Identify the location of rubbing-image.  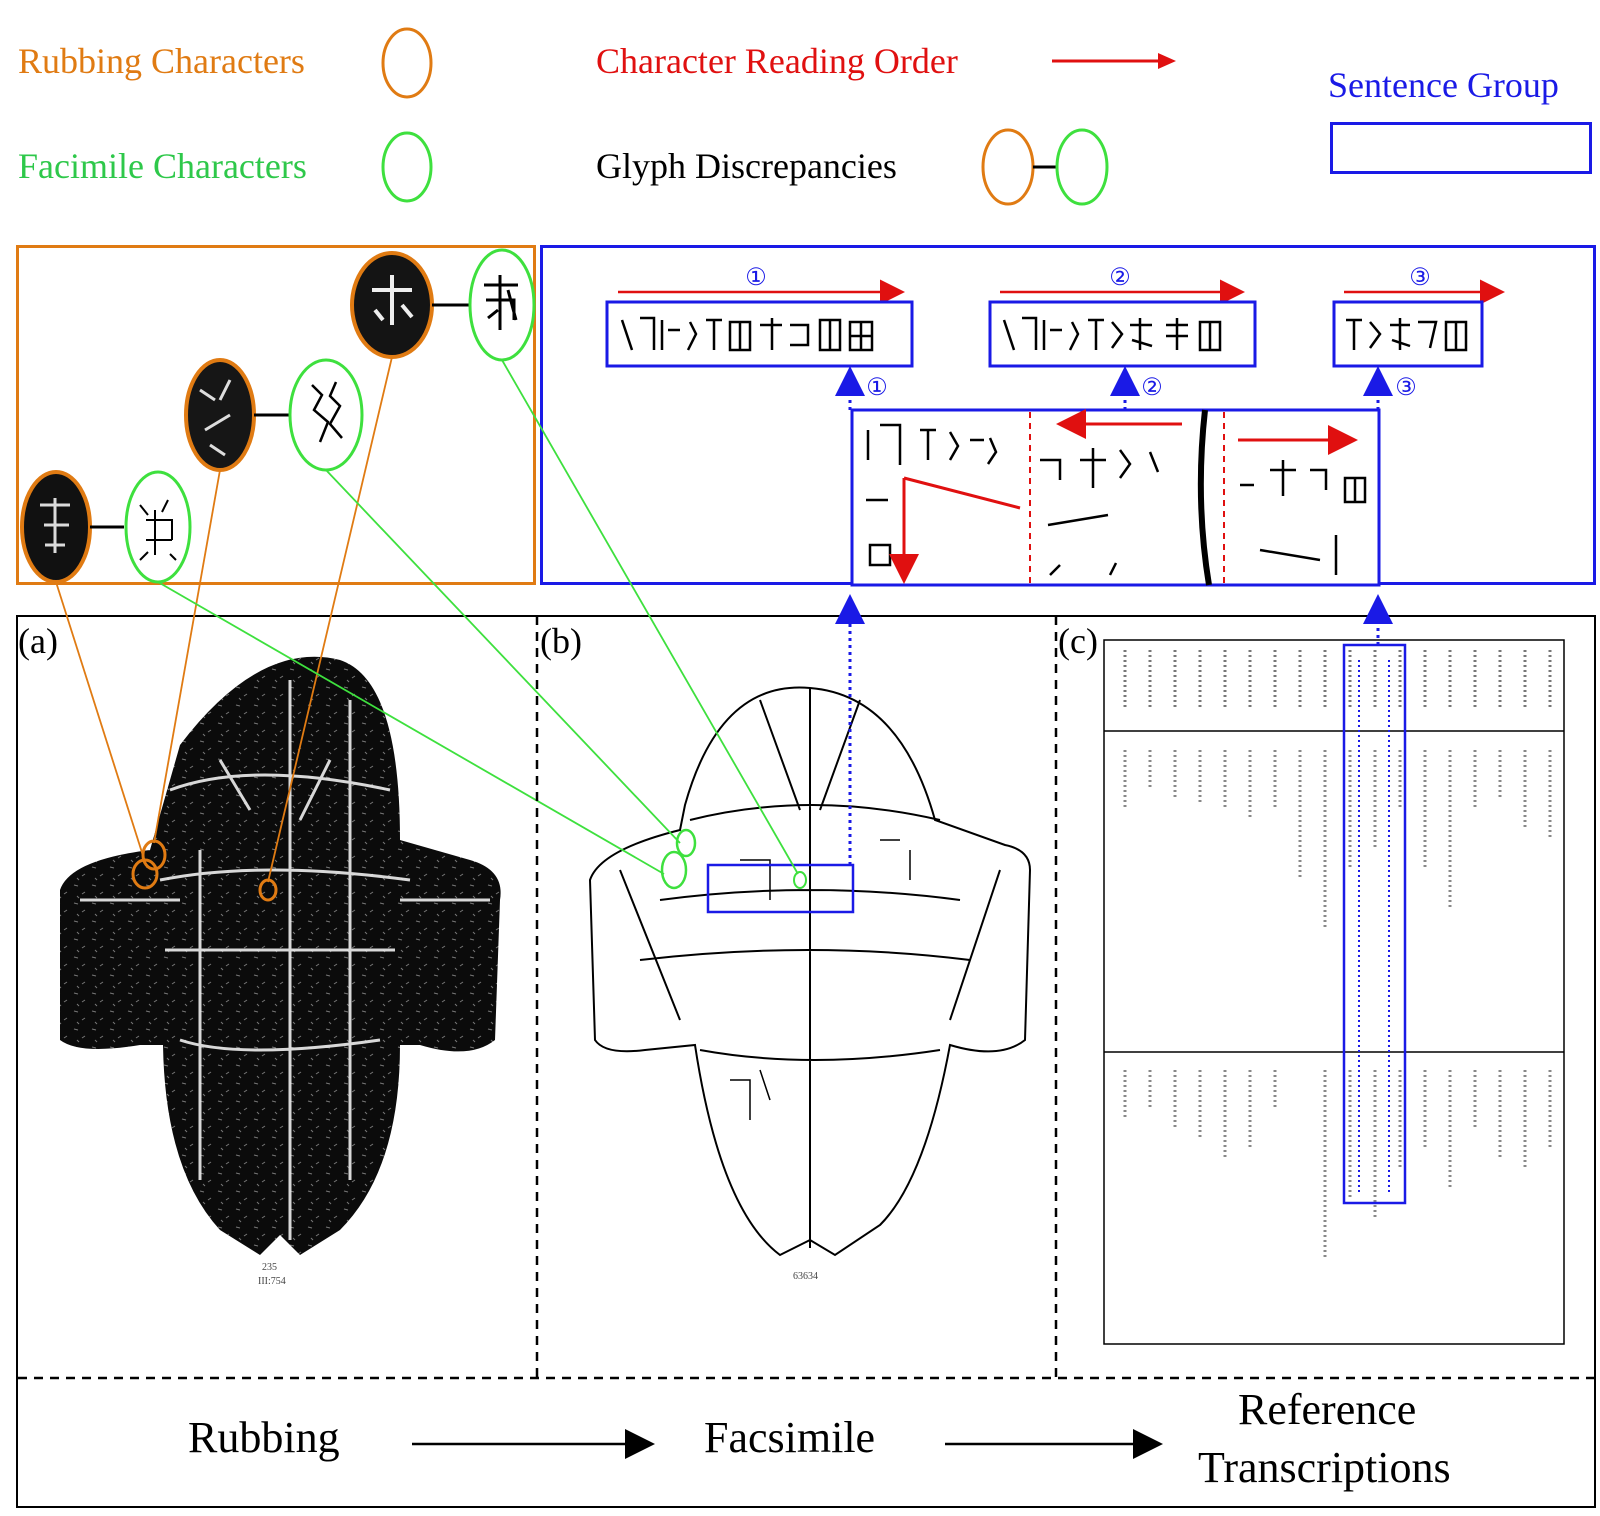
(280, 955).